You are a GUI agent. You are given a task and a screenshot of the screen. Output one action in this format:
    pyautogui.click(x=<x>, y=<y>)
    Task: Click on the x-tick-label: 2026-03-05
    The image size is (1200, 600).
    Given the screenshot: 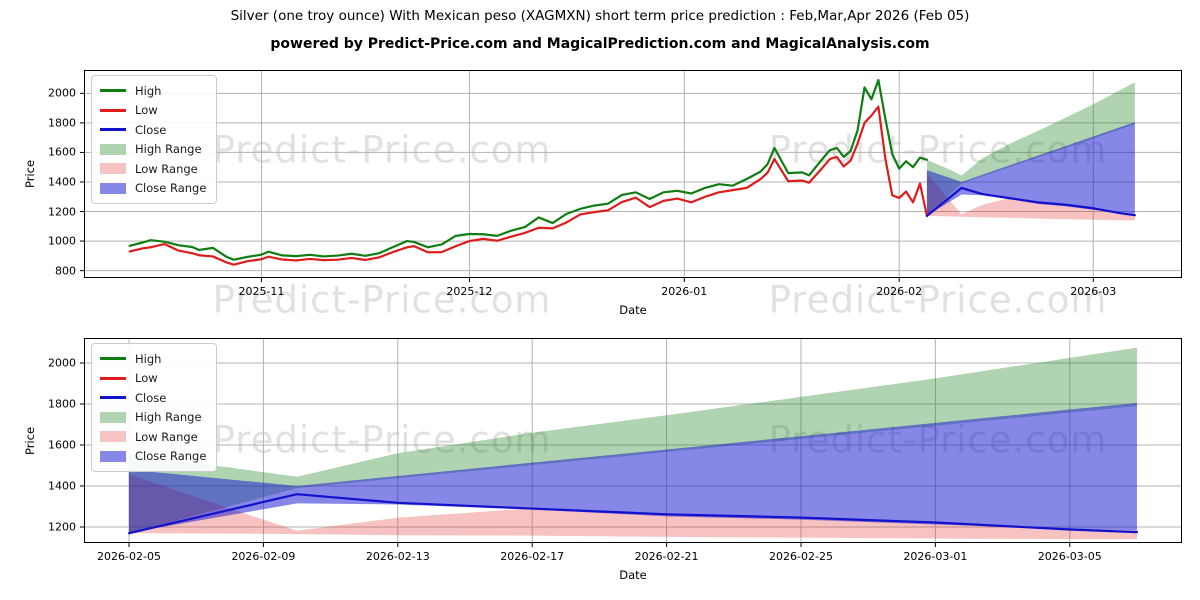 What is the action you would take?
    pyautogui.click(x=1069, y=556)
    